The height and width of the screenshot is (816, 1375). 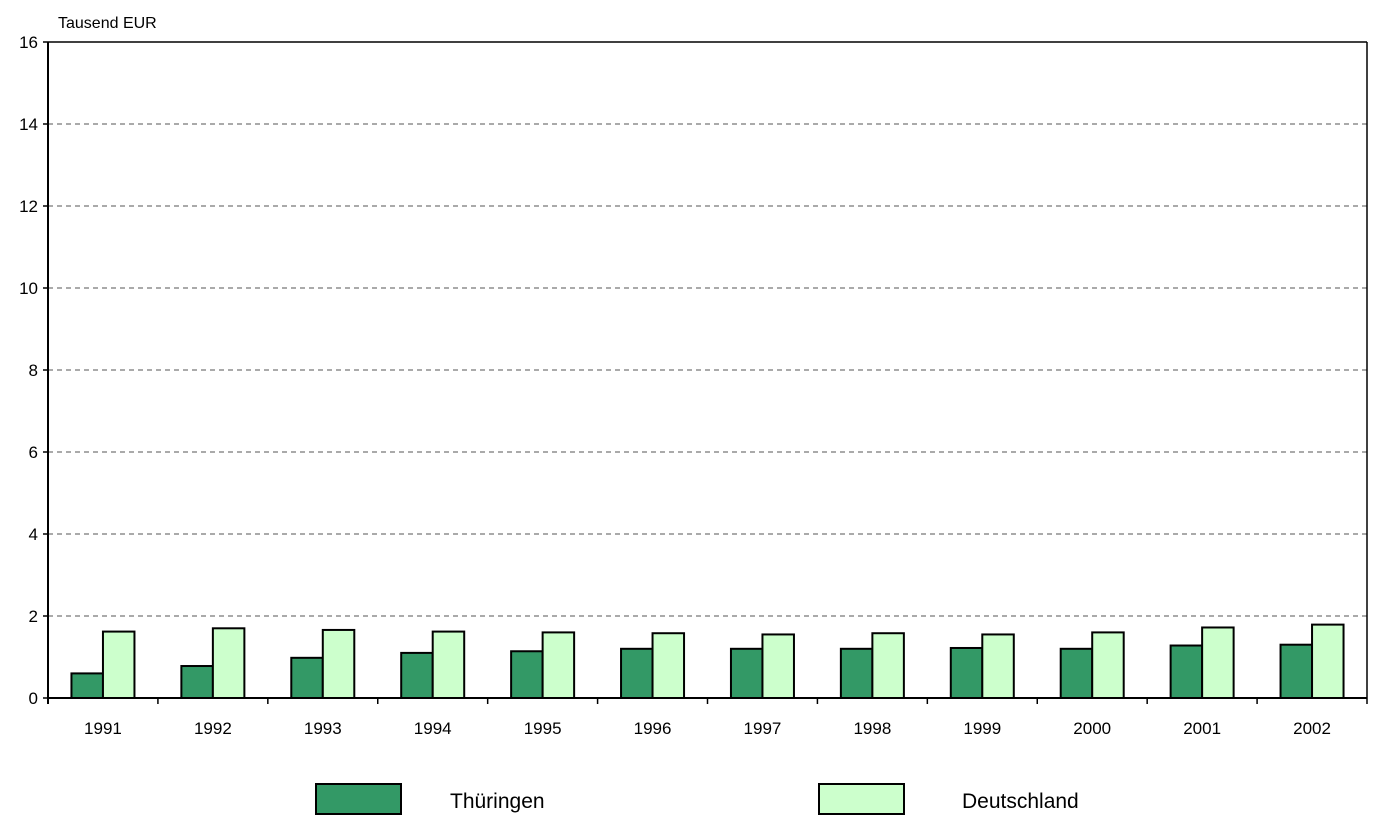 What do you see at coordinates (103, 728) in the screenshot?
I see `x-tick-label: 1991` at bounding box center [103, 728].